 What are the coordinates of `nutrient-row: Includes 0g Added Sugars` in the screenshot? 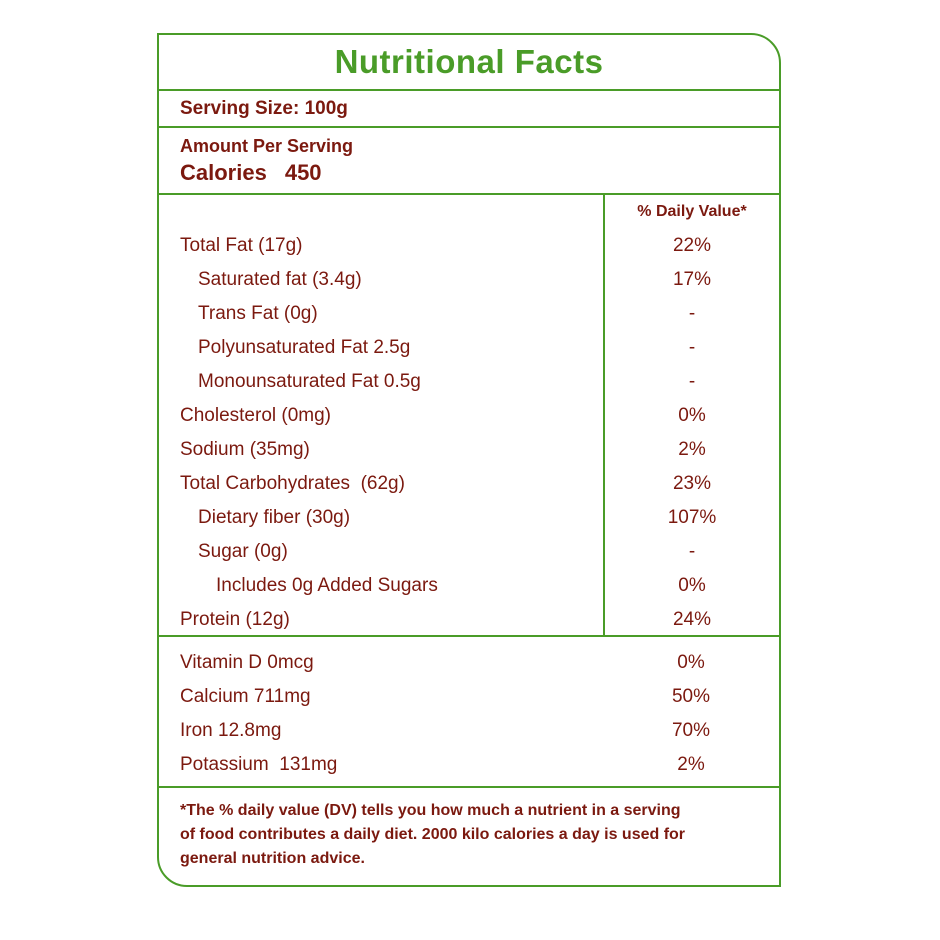 It's located at (381, 586).